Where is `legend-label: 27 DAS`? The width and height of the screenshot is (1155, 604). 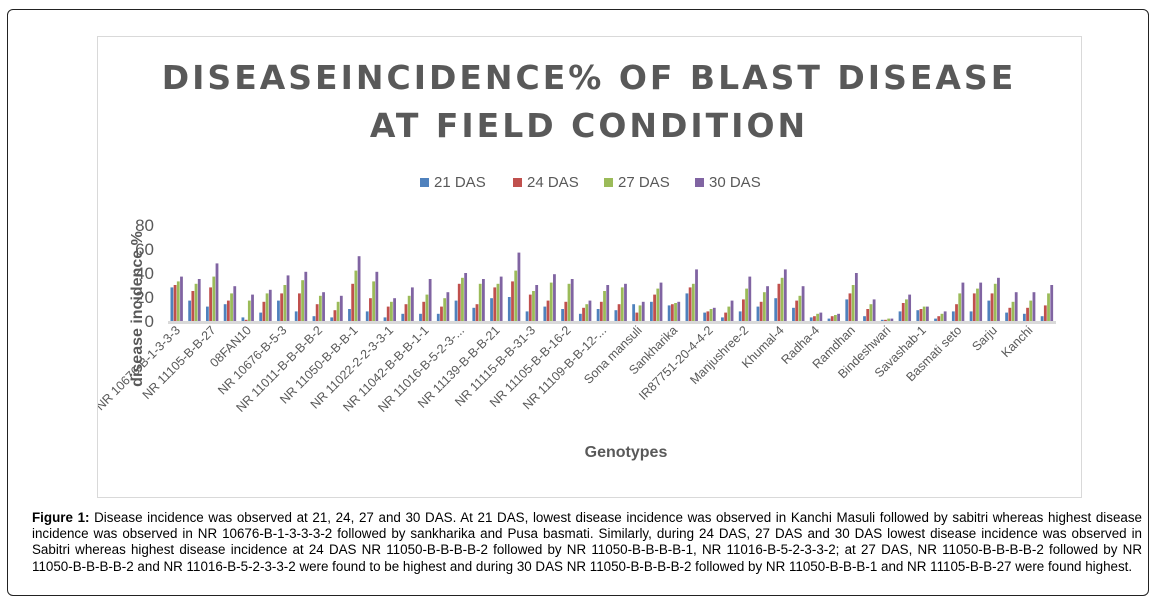 legend-label: 27 DAS is located at coordinates (644, 182).